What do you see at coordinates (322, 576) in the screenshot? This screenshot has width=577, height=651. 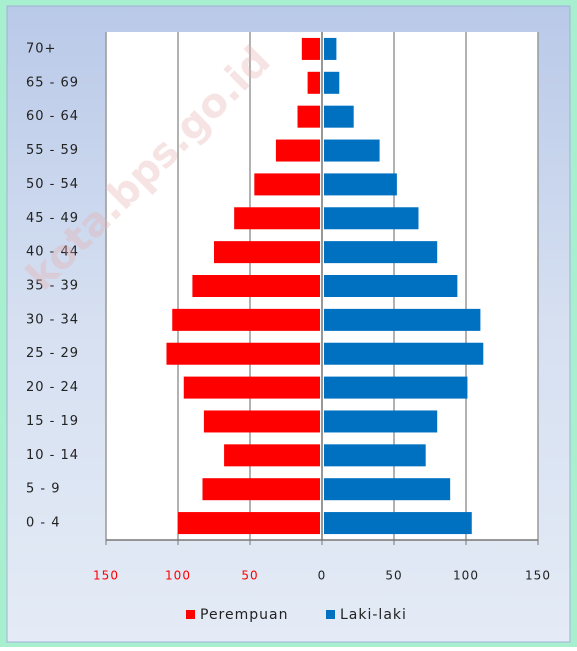 I see `x-tick-label: 0` at bounding box center [322, 576].